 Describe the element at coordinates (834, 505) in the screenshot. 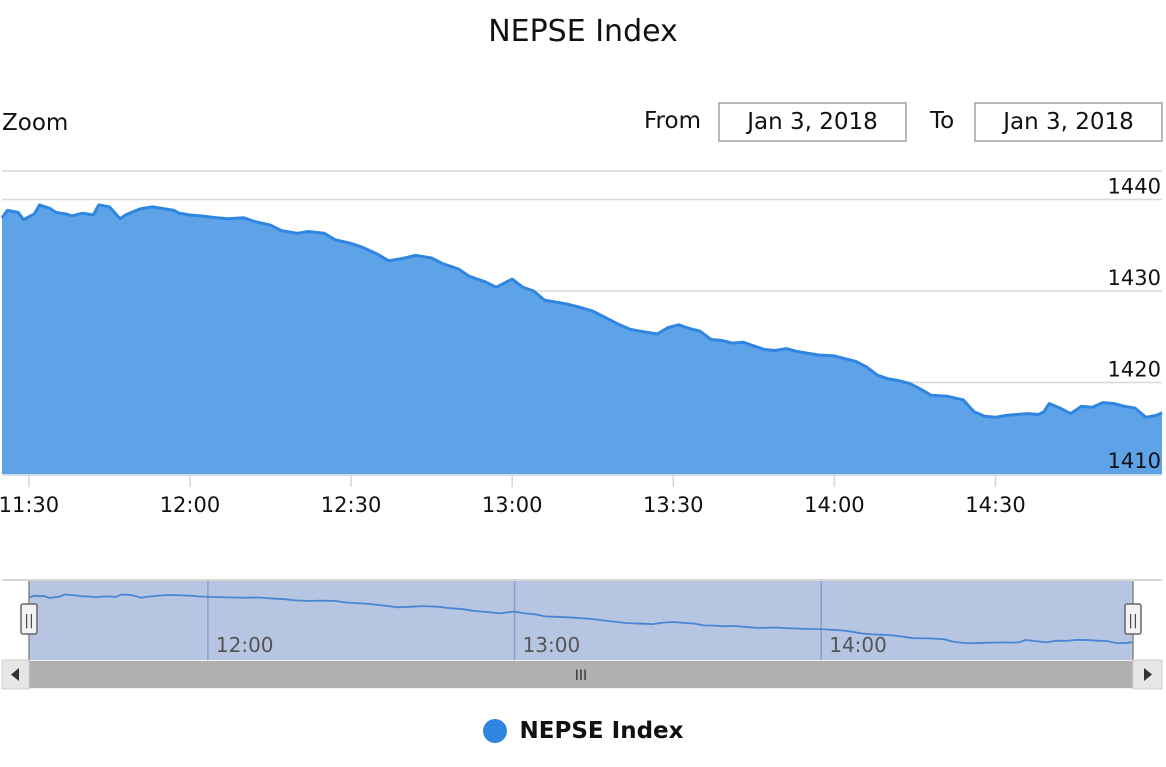

I see `x-tick-label: 14:00` at that location.